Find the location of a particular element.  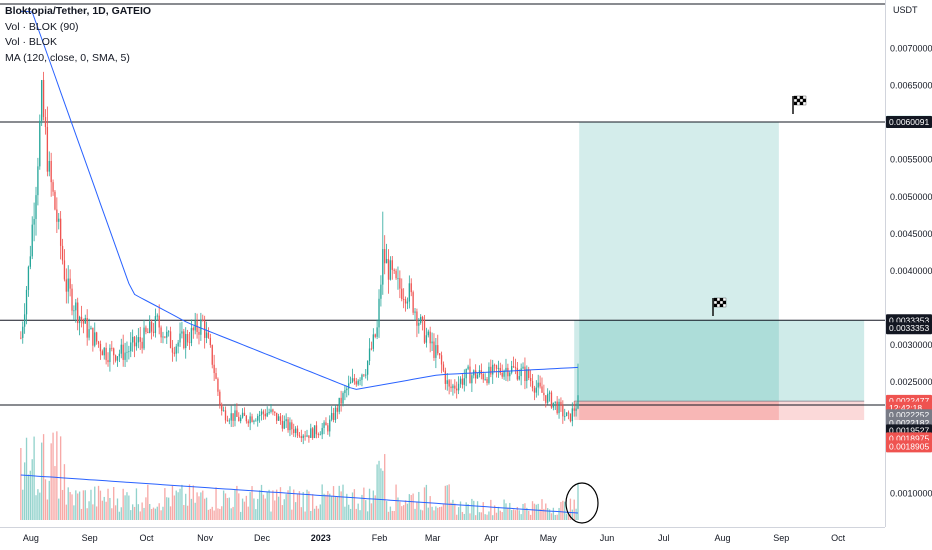

flag-square is located at coordinates (715, 302).